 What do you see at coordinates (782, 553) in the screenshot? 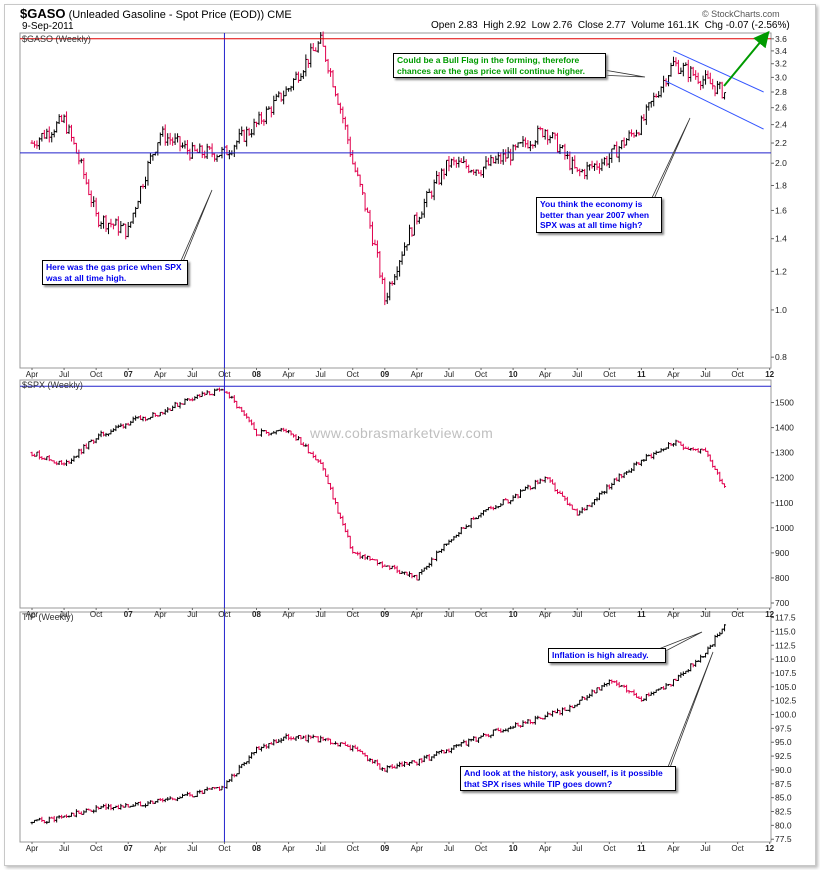
I see `y-tick-label: 900` at bounding box center [782, 553].